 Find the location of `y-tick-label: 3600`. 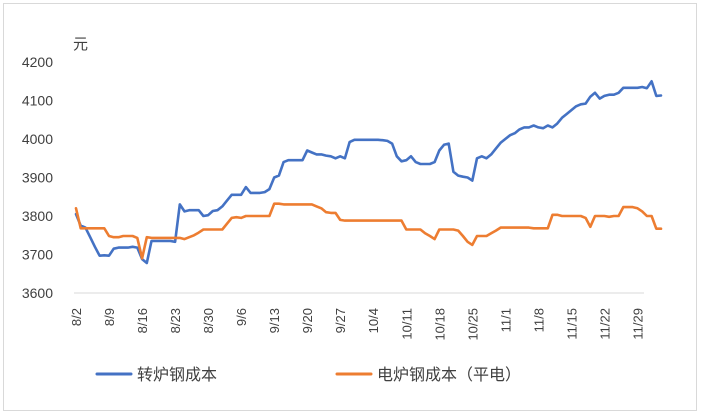

y-tick-label: 3600 is located at coordinates (37, 293).